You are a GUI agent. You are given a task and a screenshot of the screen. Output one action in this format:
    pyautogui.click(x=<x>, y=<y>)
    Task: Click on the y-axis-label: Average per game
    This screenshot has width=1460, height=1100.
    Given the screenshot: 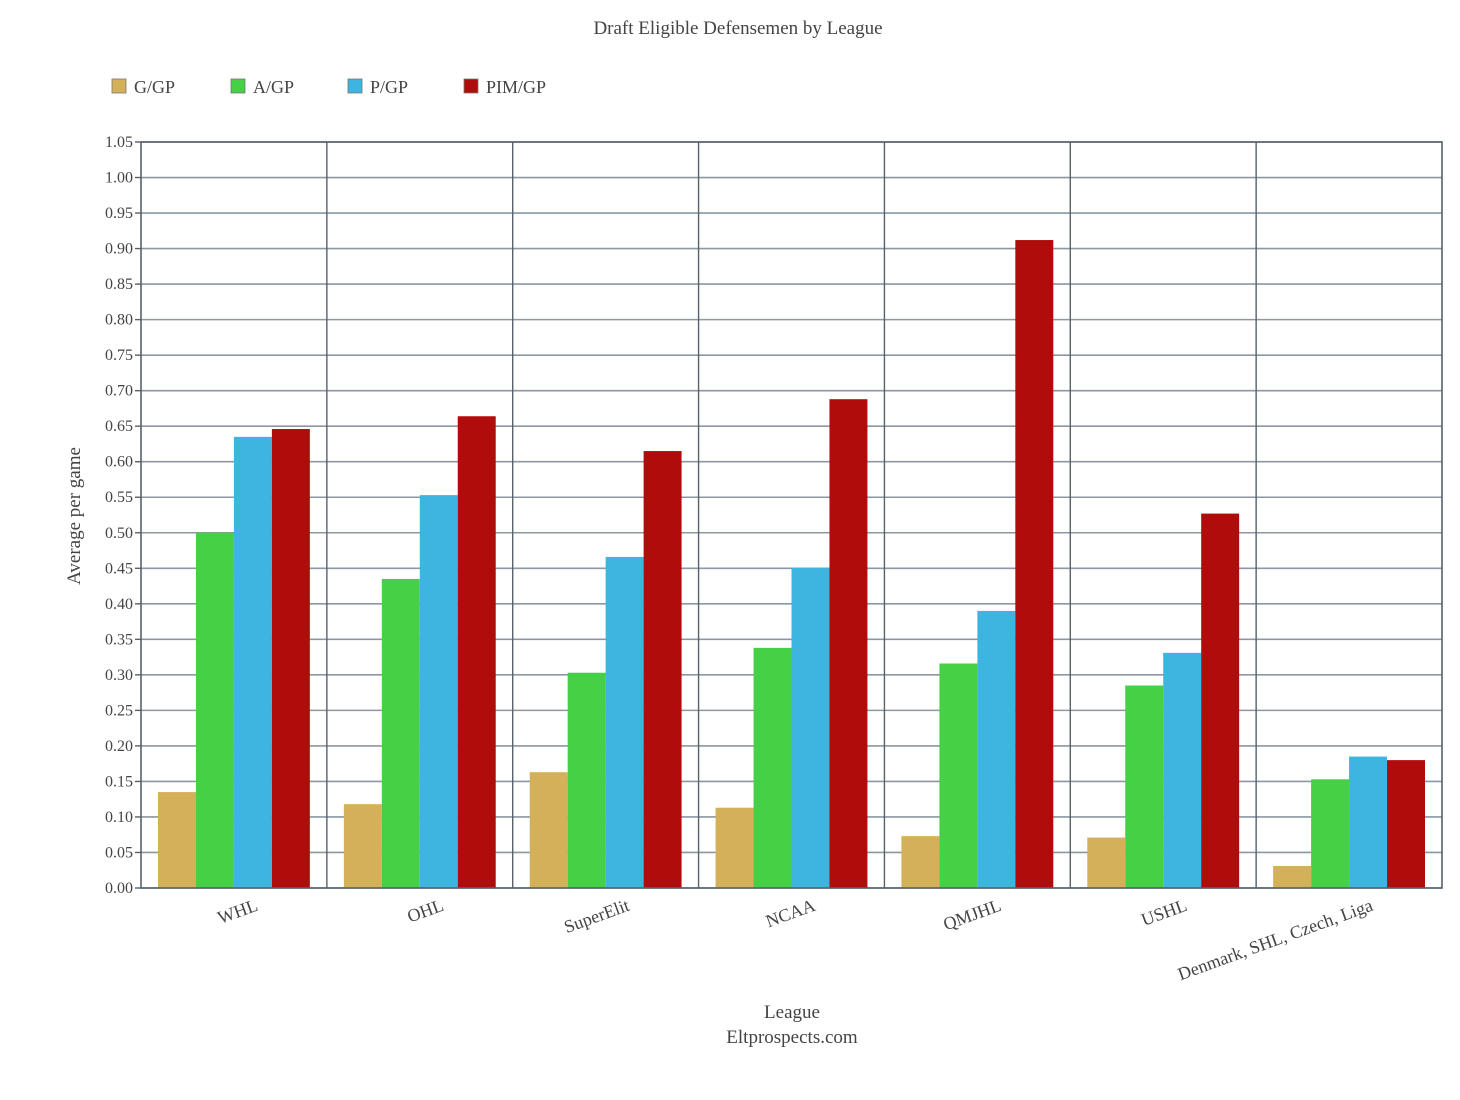 What is the action you would take?
    pyautogui.click(x=74, y=516)
    